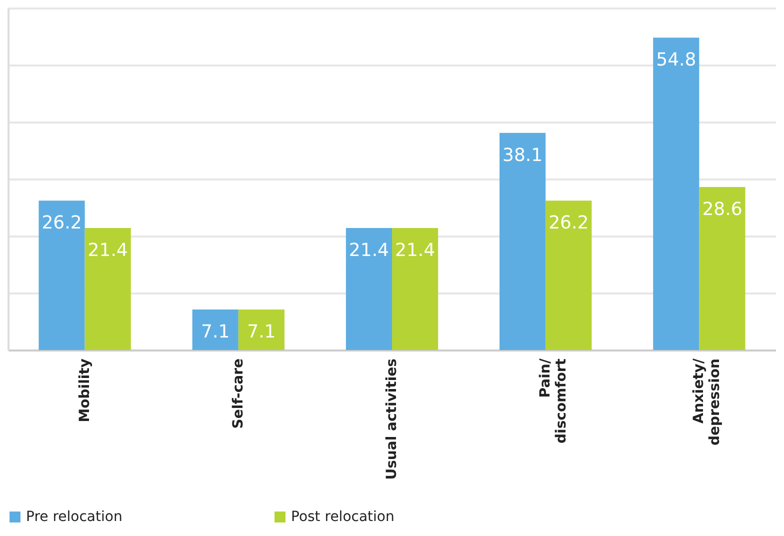 This screenshot has width=784, height=536. I want to click on x-tick-label: Anxiety/depression, so click(707, 402).